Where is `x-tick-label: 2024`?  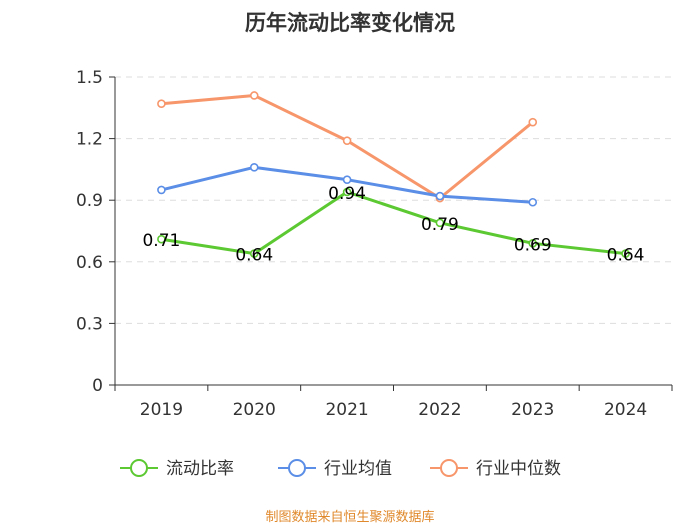 x-tick-label: 2024 is located at coordinates (625, 410).